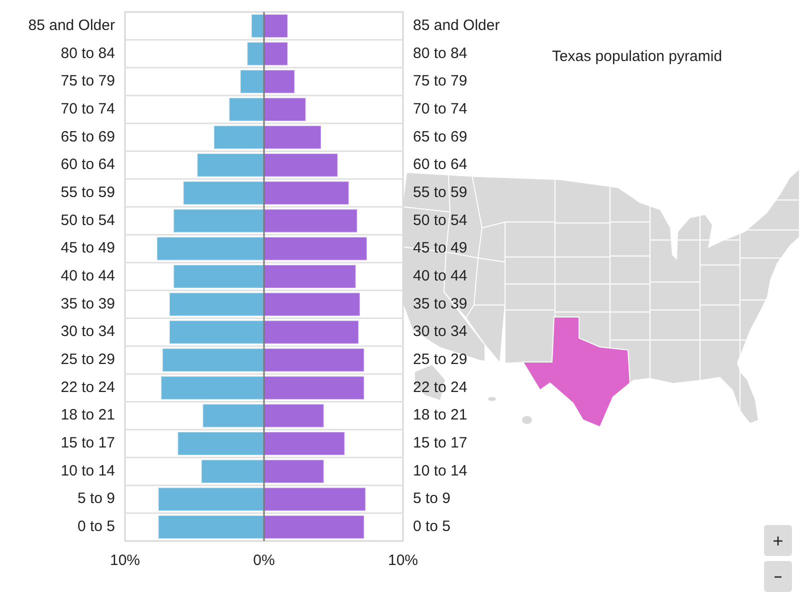 The height and width of the screenshot is (600, 800). Describe the element at coordinates (87, 220) in the screenshot. I see `y-tick-label: 50 to 54` at that location.